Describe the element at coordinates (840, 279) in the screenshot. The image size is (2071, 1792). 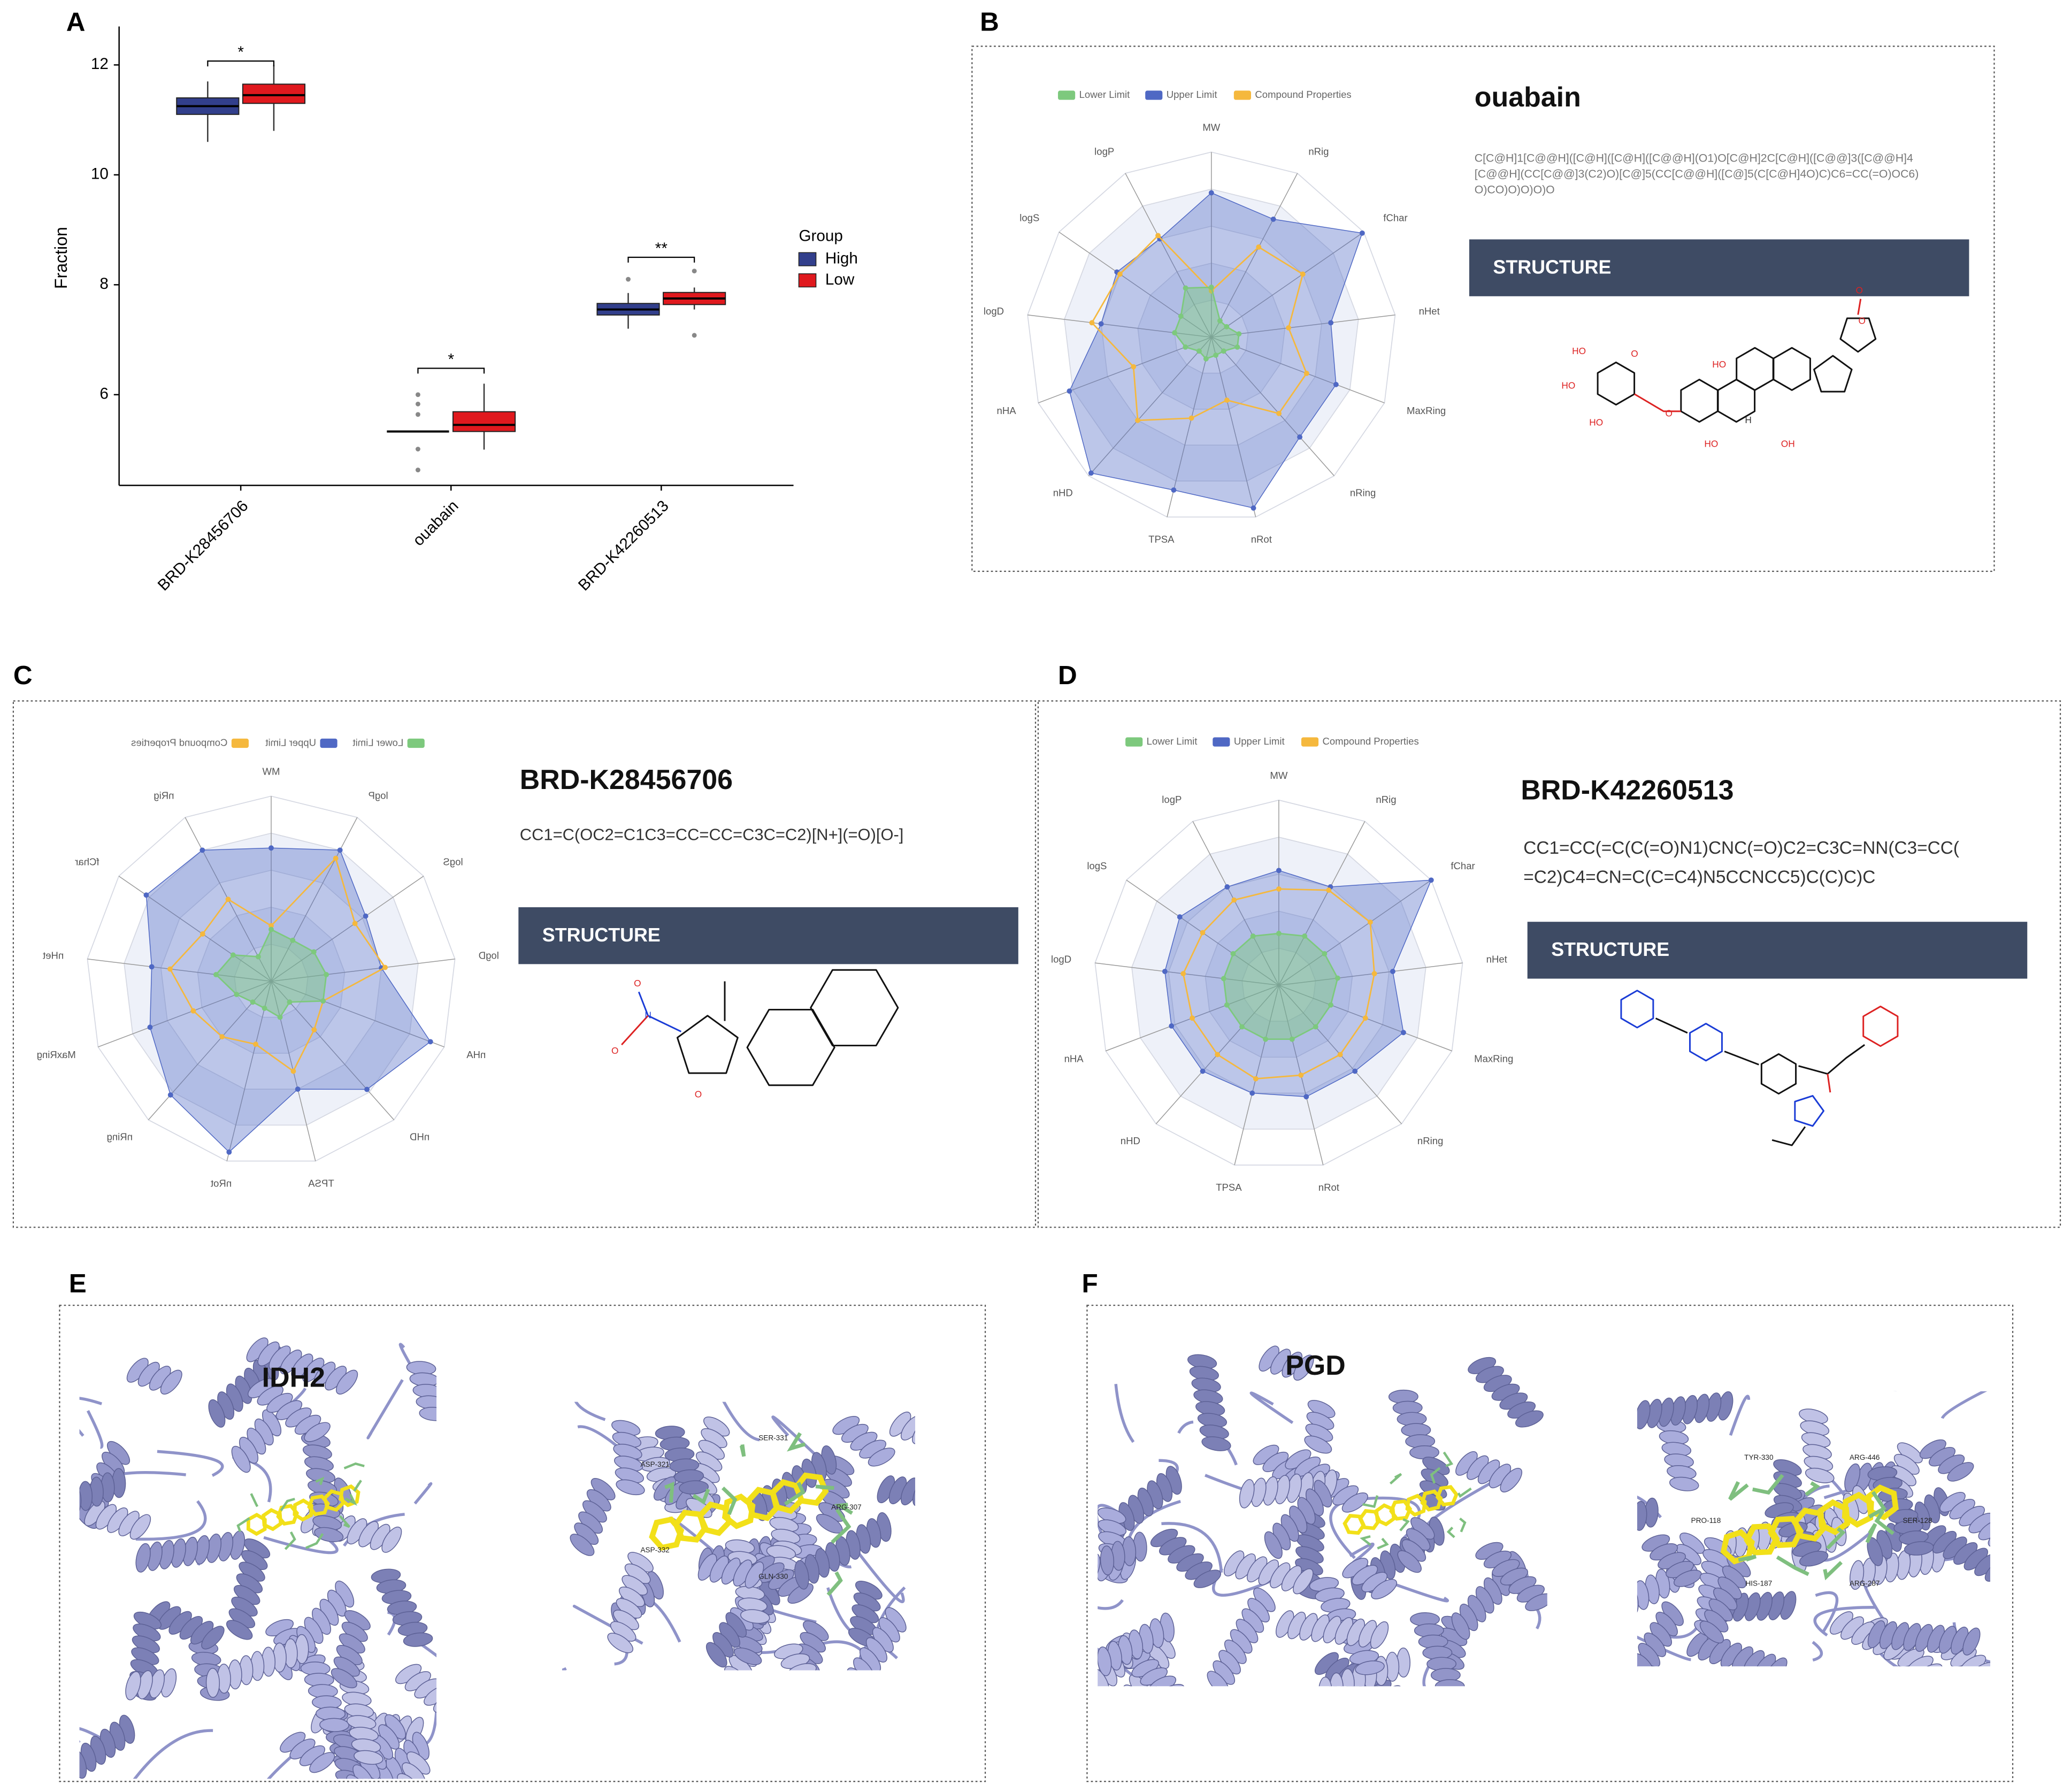
I see `legend-label: Low` at that location.